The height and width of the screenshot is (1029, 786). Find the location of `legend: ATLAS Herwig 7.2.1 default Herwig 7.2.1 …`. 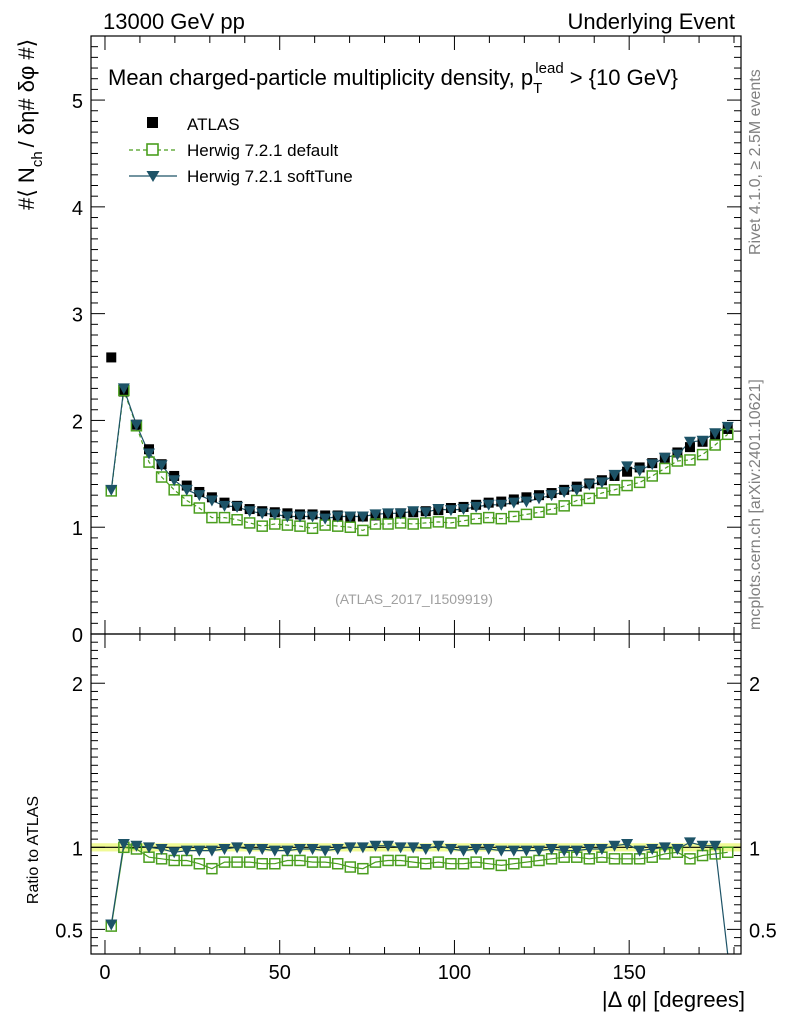

legend: ATLAS Herwig 7.2.1 default Herwig 7.2.1 … is located at coordinates (241, 150).